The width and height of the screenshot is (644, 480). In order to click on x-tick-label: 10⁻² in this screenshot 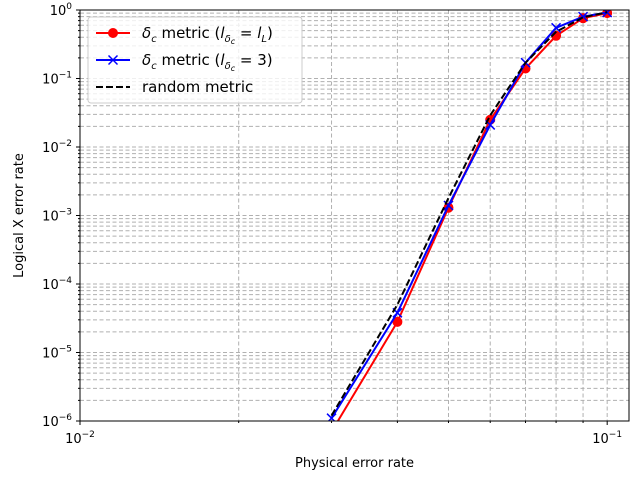, I will do `click(80, 438)`.